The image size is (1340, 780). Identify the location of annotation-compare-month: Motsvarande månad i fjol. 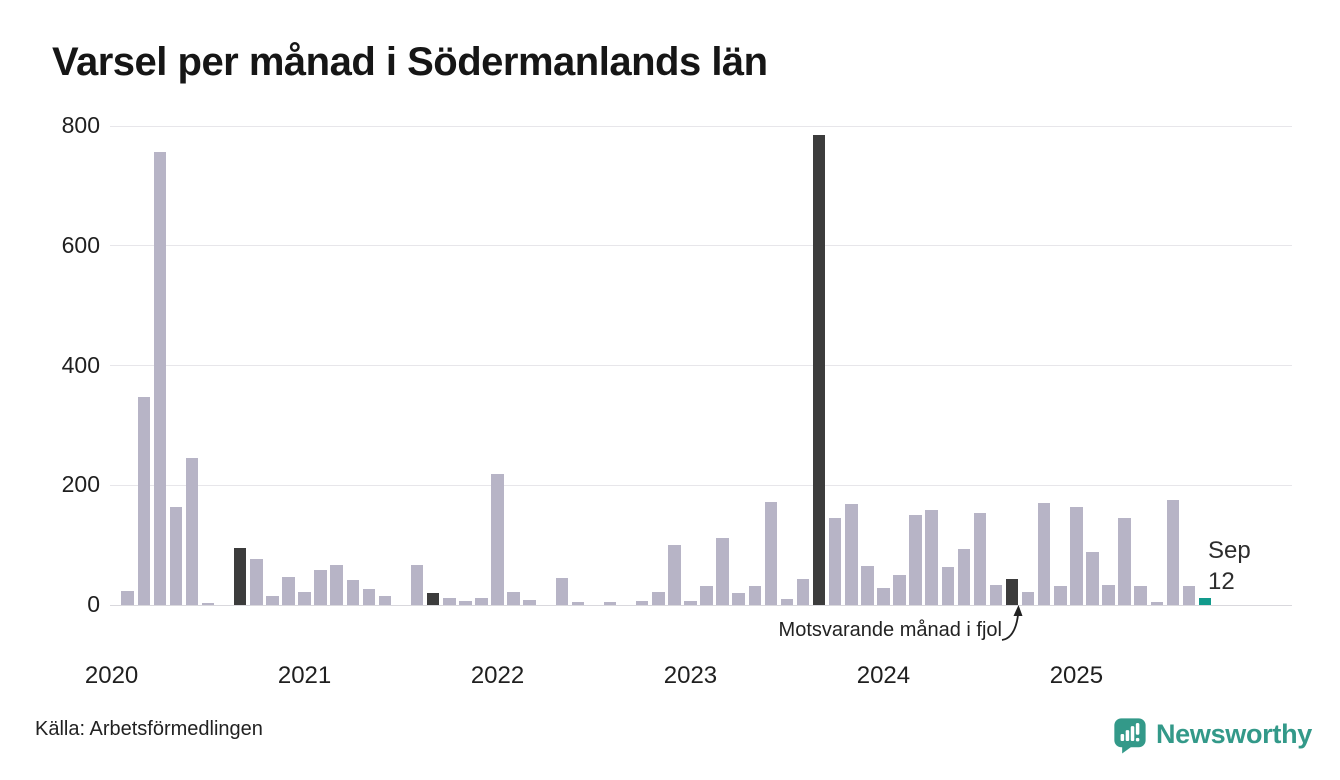
(890, 630).